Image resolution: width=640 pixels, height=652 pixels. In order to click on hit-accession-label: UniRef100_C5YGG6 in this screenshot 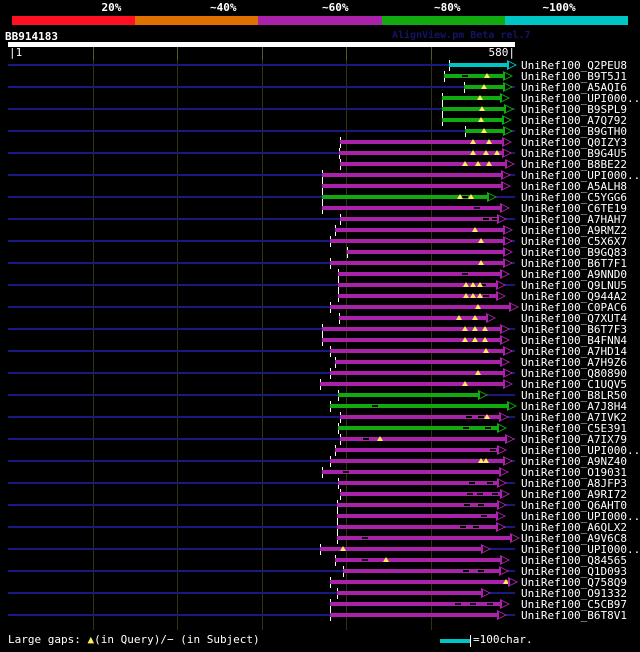, I will do `click(574, 197)`.